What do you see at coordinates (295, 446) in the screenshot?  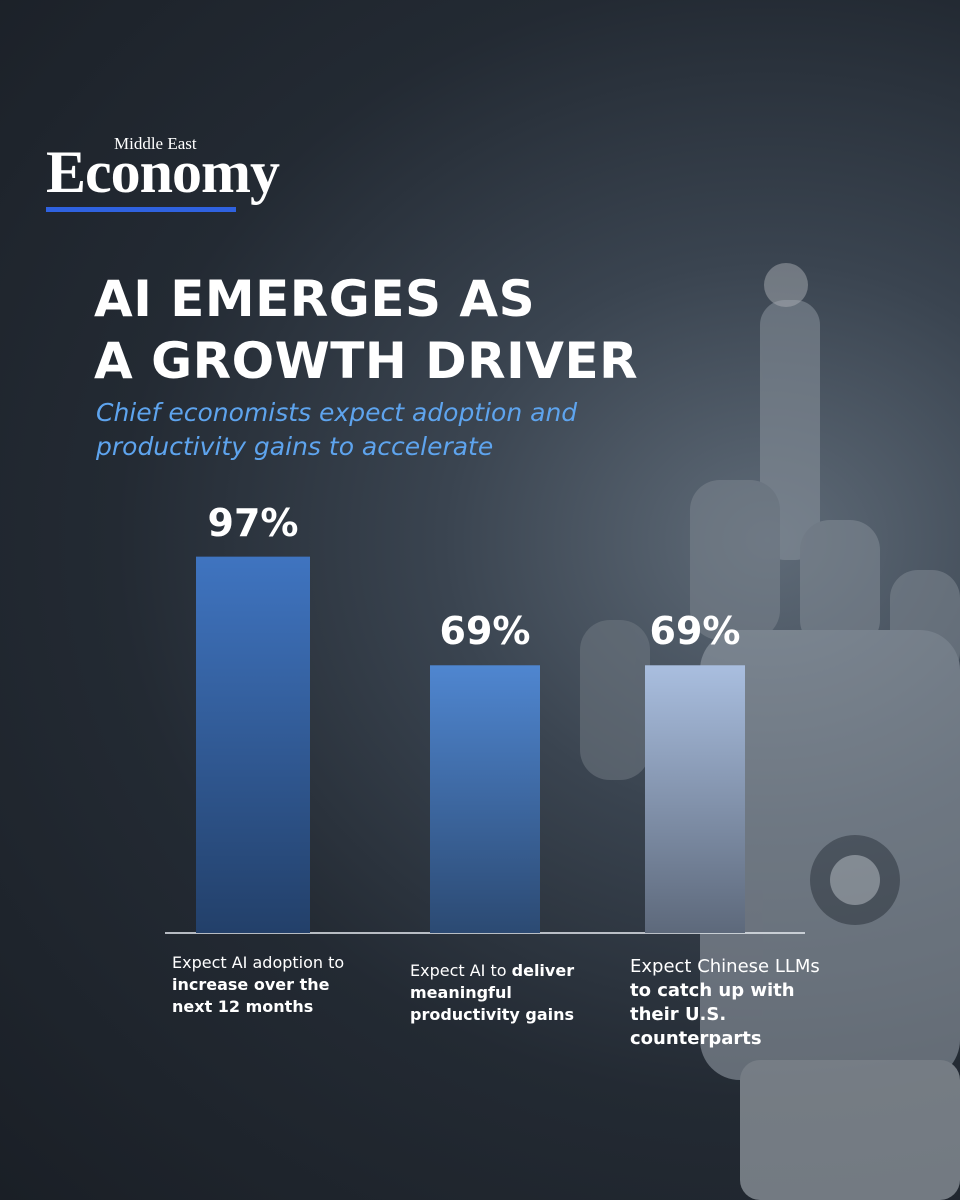 I see `subtitle-line: productivity gains to accelerate` at bounding box center [295, 446].